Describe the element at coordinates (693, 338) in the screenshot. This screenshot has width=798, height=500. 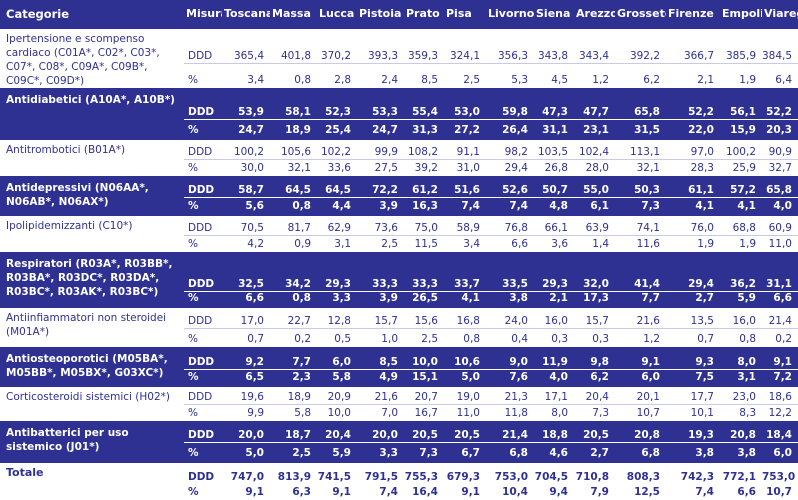
I see `pct-cell: 0,7` at that location.